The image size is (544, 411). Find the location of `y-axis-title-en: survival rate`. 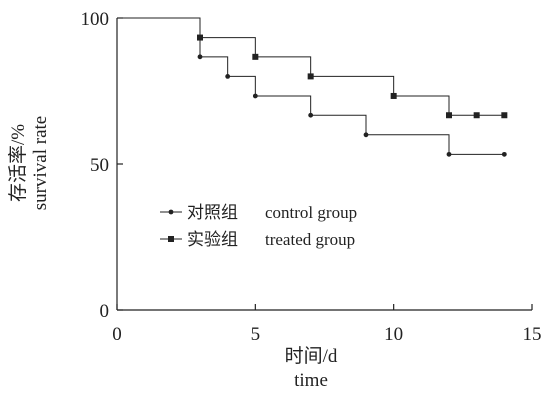

y-axis-title-en: survival rate is located at coordinates (40, 163).